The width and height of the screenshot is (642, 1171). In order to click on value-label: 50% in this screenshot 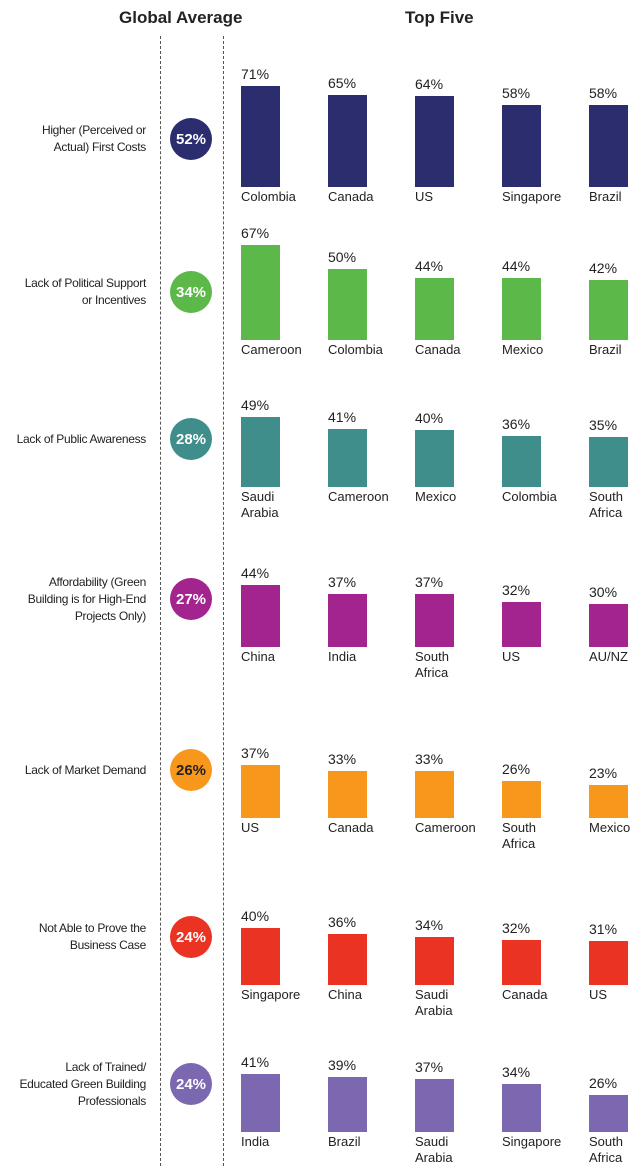, I will do `click(342, 257)`.